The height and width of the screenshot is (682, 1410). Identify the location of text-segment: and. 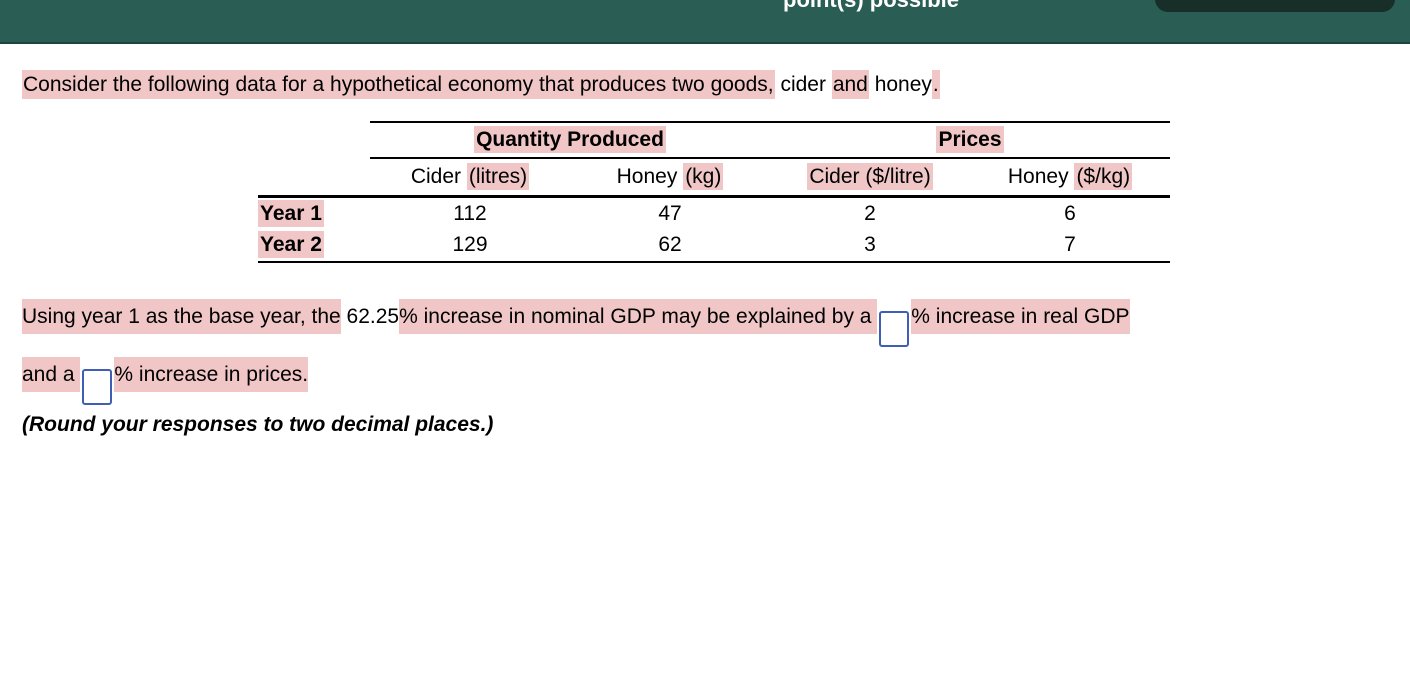
(850, 84).